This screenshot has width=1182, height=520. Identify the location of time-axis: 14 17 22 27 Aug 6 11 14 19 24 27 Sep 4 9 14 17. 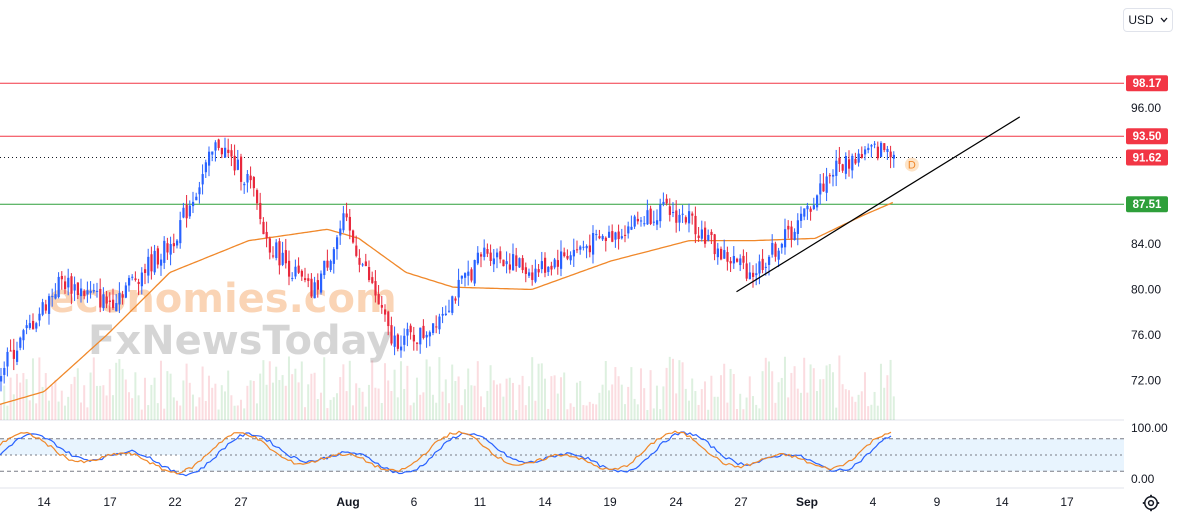
(555, 502).